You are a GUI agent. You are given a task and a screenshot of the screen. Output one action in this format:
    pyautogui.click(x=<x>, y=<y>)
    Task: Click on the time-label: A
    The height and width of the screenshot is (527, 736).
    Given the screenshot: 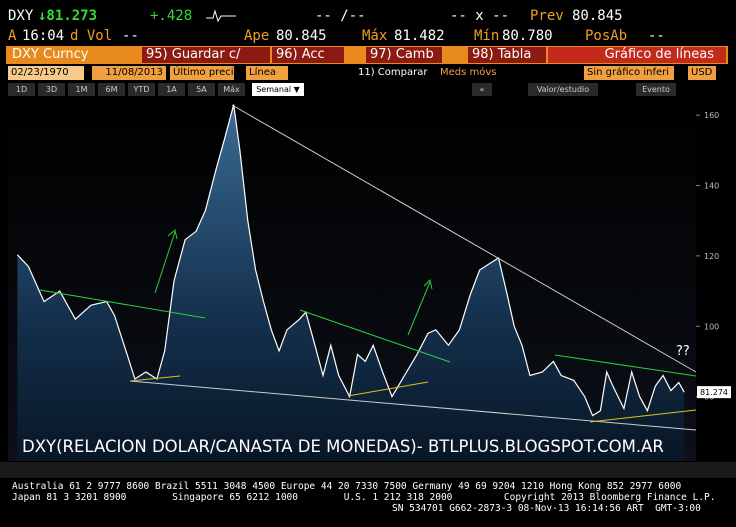 What is the action you would take?
    pyautogui.click(x=12, y=36)
    